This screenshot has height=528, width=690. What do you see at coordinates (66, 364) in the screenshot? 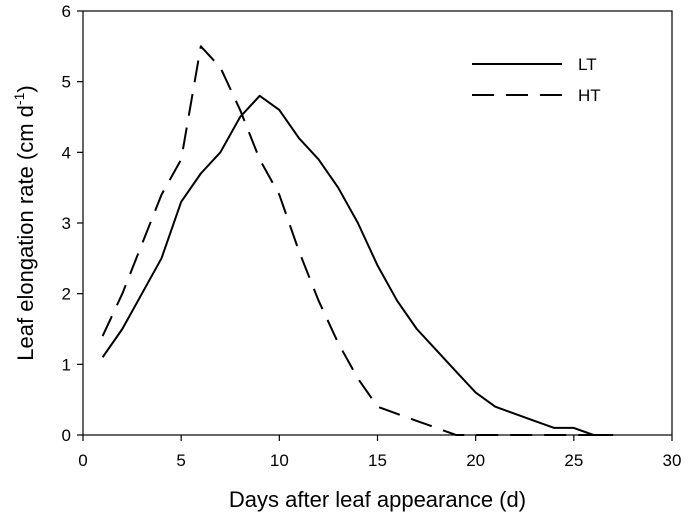
I see `y-tick-label: 1` at bounding box center [66, 364].